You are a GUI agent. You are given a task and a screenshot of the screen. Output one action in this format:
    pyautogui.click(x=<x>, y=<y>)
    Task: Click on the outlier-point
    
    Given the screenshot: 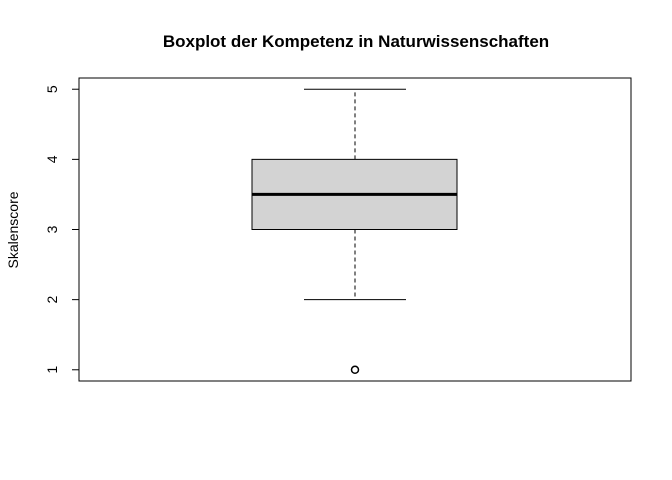 What is the action you would take?
    pyautogui.click(x=355, y=370)
    